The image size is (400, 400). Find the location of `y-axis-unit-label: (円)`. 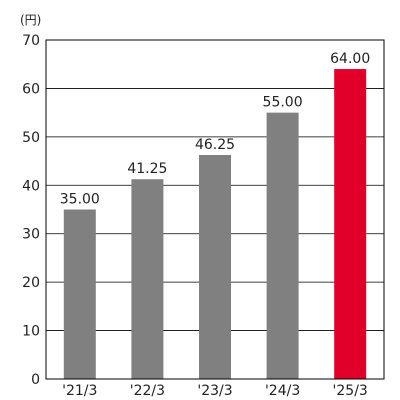

y-axis-unit-label: (円) is located at coordinates (30, 20).